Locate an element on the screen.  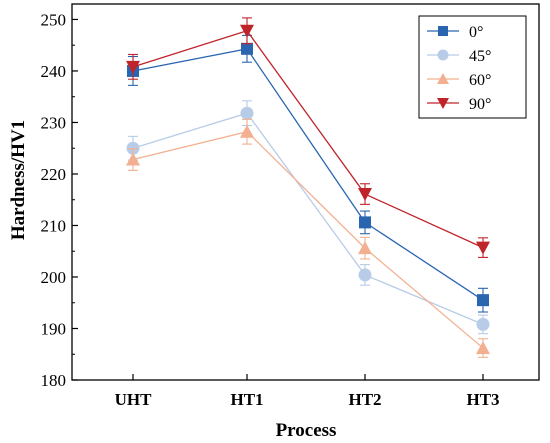
y-tick-label: 250 is located at coordinates (54, 19).